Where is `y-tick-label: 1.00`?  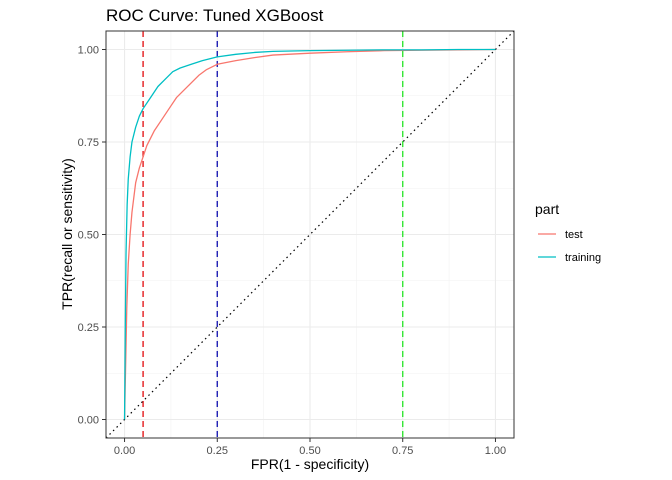
y-tick-label: 1.00 is located at coordinates (88, 51).